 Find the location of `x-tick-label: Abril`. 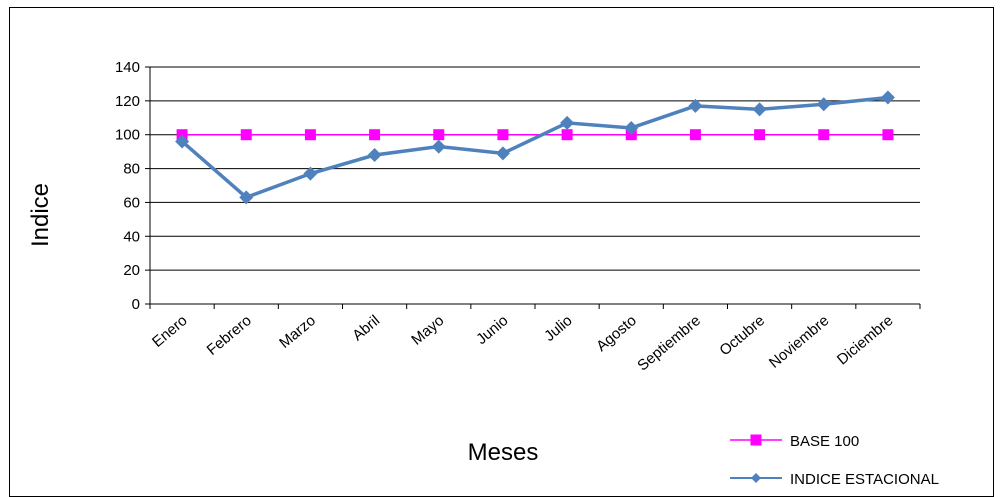

x-tick-label: Abril is located at coordinates (366, 328).